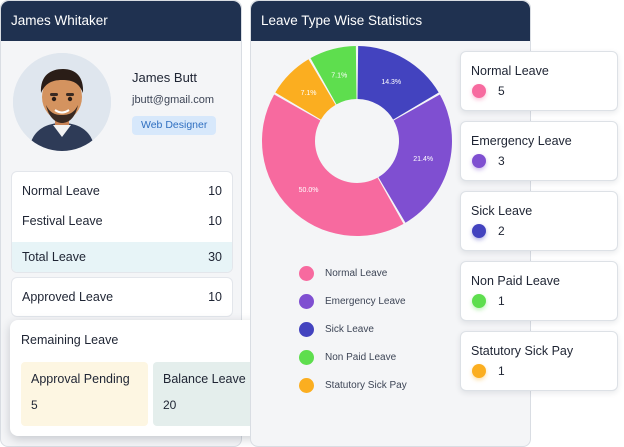  I want to click on stat-card: Non Paid Leave 1, so click(539, 291).